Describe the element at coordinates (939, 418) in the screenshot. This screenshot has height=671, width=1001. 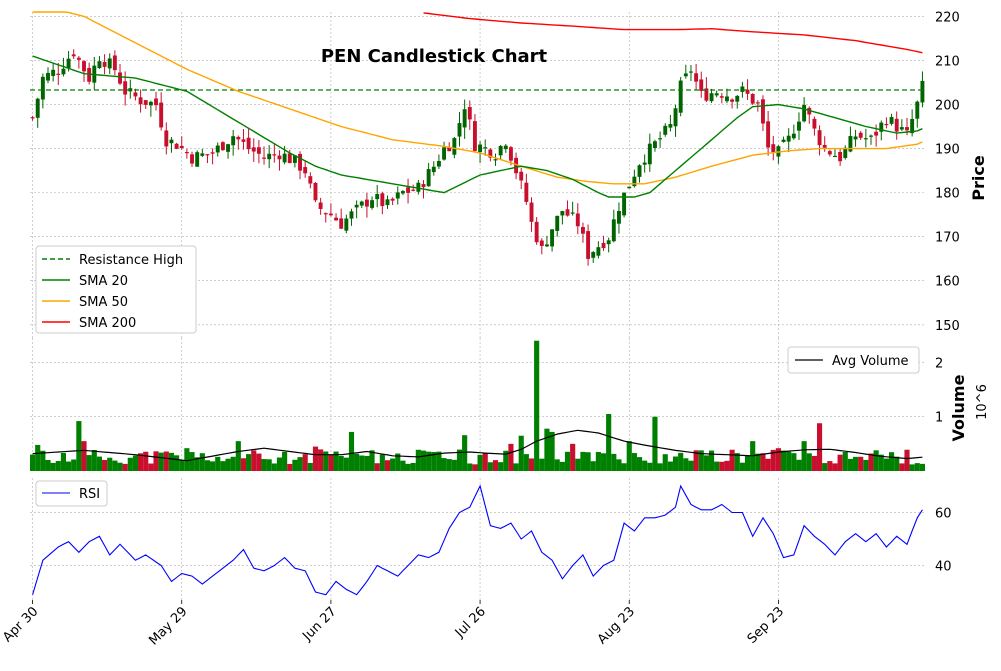
I see `volume-tick-label: 1` at that location.